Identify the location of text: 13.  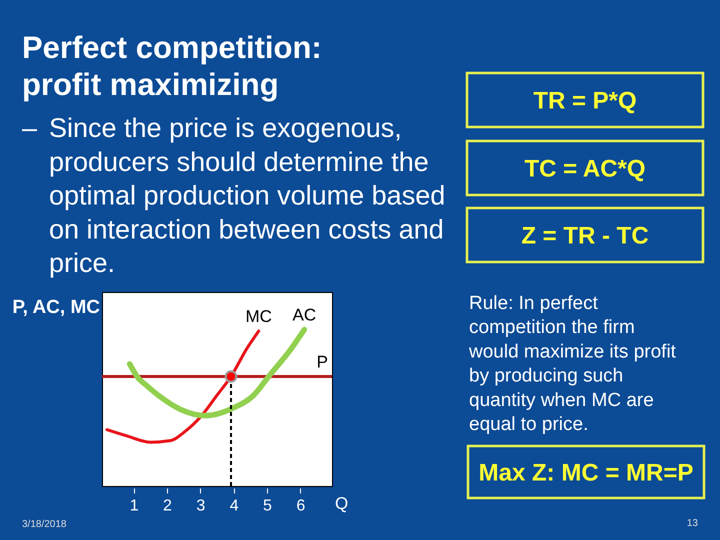
(692, 523).